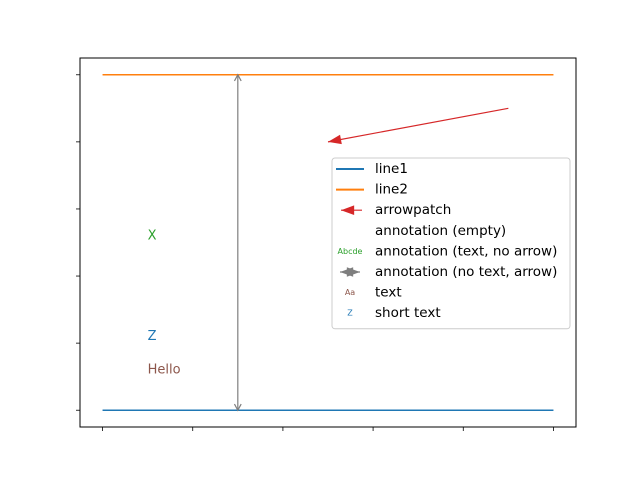 The width and height of the screenshot is (640, 480). Describe the element at coordinates (440, 231) in the screenshot. I see `legend-label-3: annotation (empty)` at that location.